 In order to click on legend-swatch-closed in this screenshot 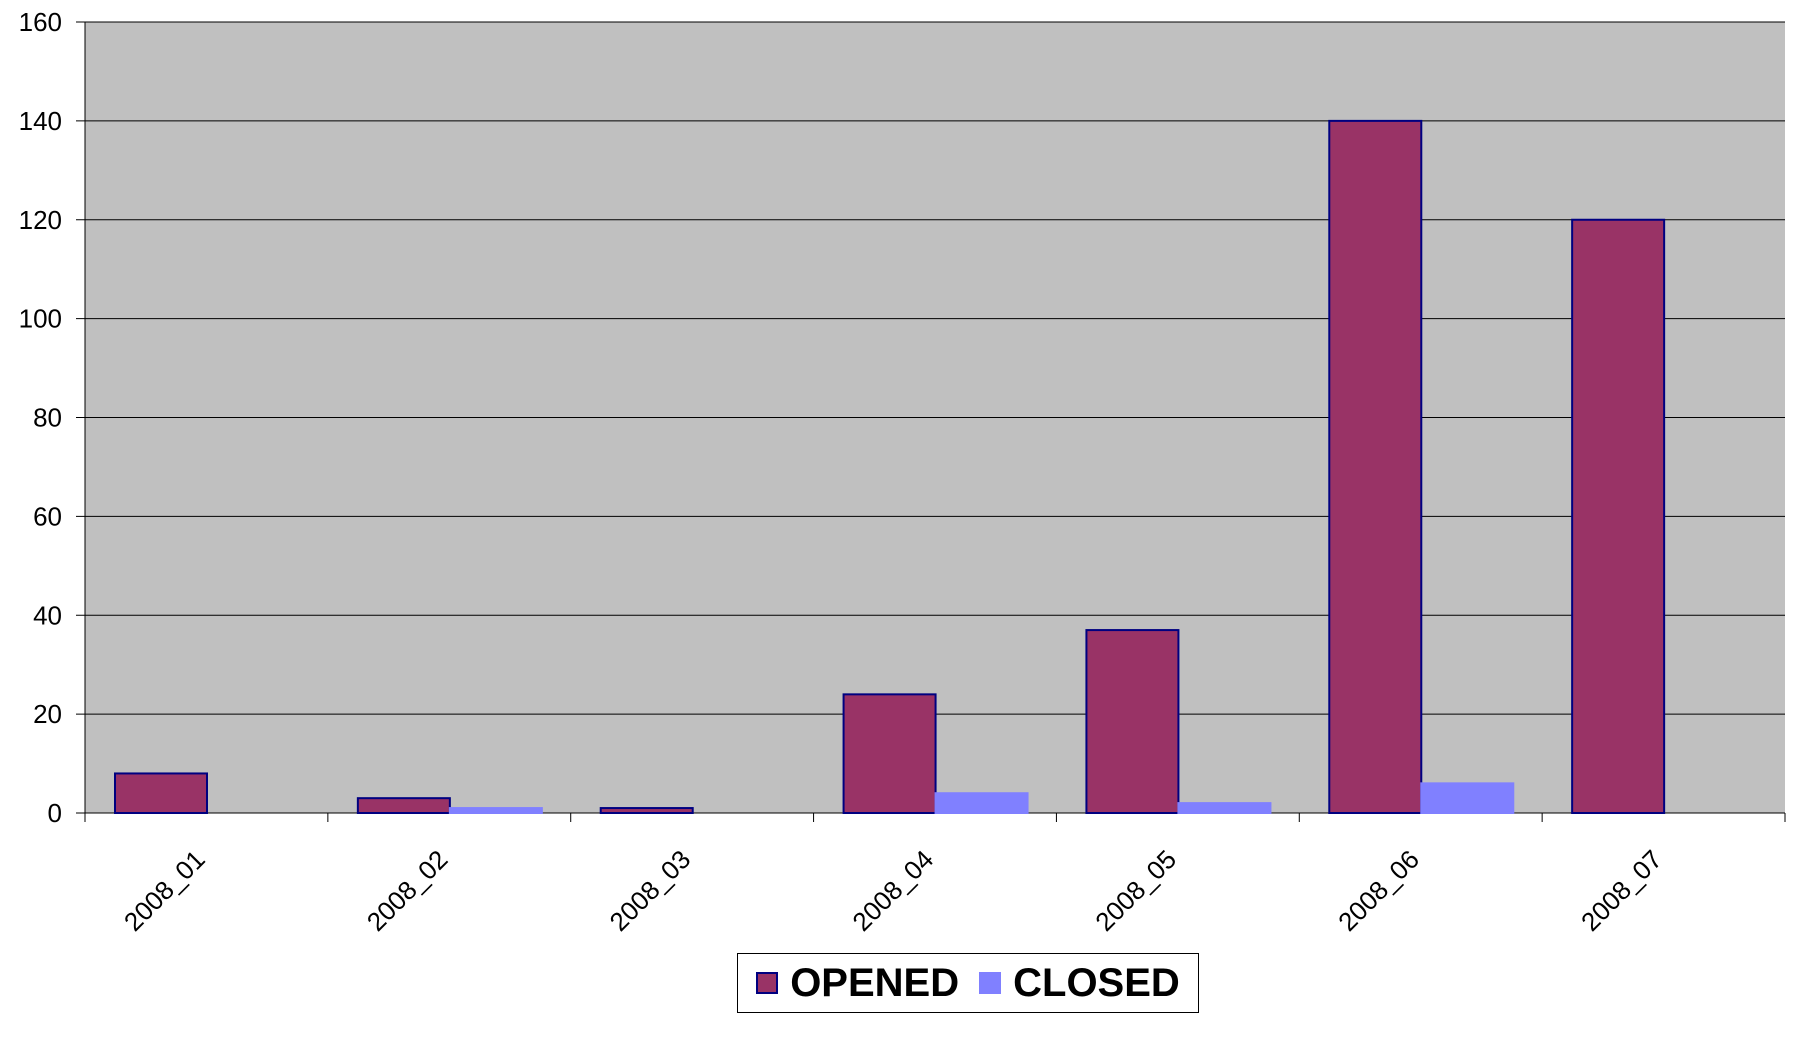, I will do `click(990, 983)`.